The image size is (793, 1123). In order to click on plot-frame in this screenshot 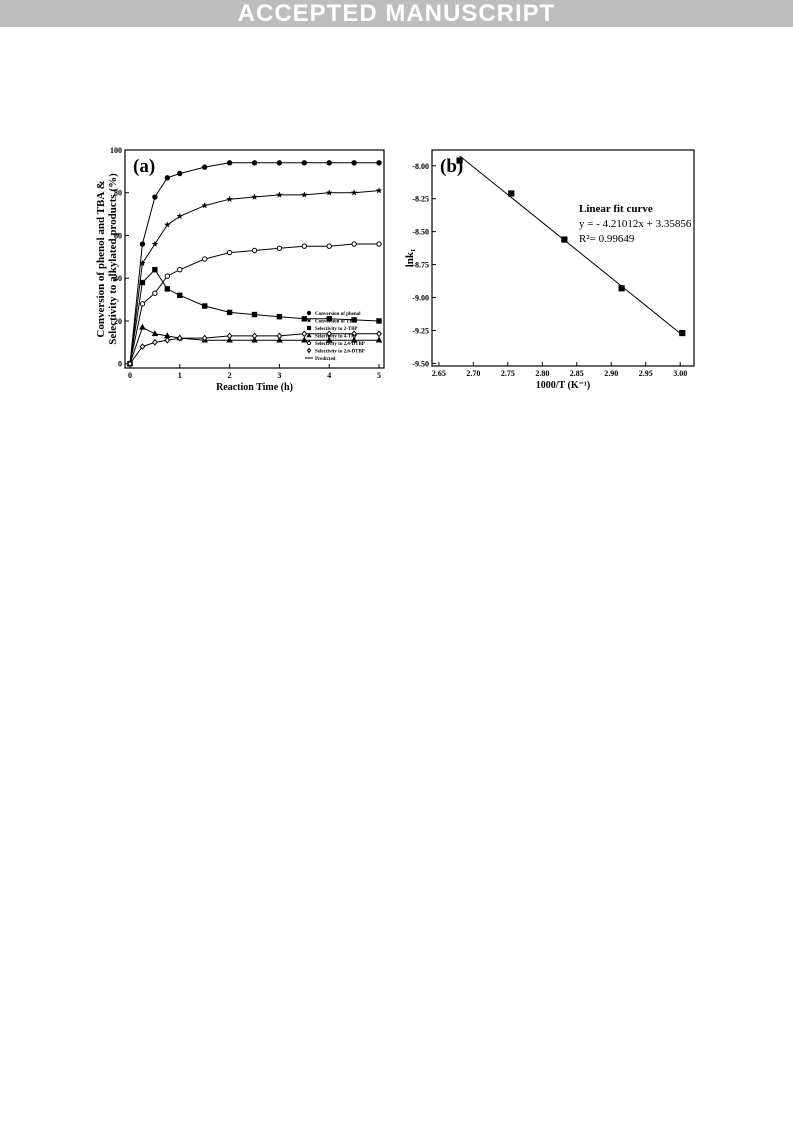, I will do `click(254, 259)`.